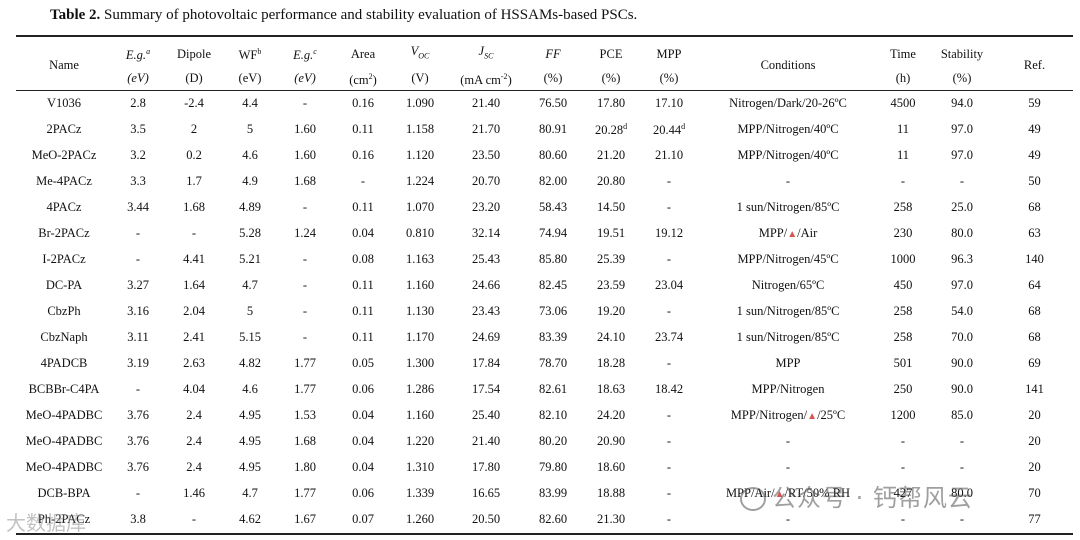  I want to click on cell-area: 0.16, so click(363, 103).